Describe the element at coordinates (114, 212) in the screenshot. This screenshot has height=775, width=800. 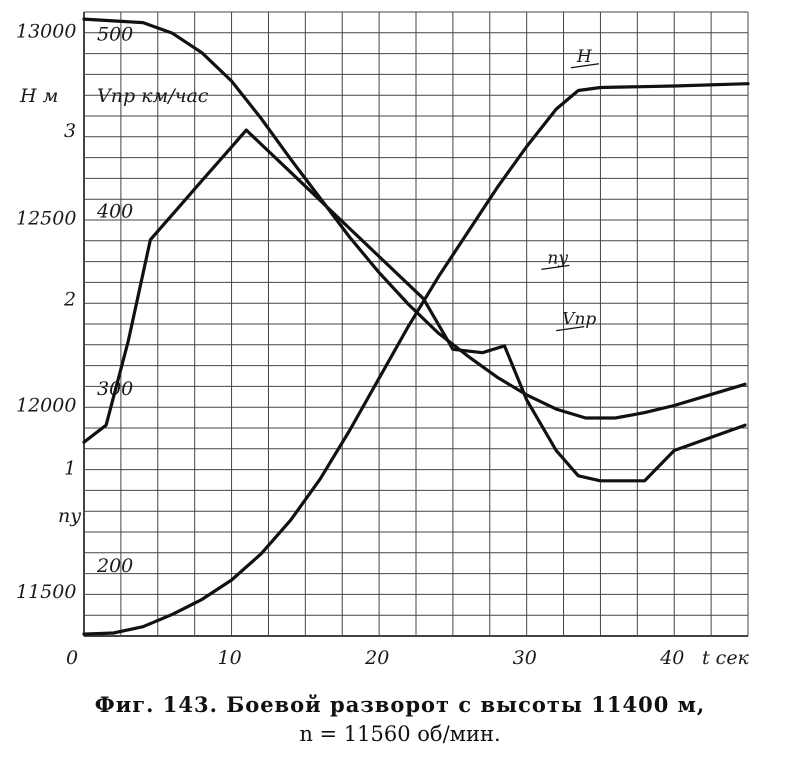
I see `v-tick-label: 400` at that location.